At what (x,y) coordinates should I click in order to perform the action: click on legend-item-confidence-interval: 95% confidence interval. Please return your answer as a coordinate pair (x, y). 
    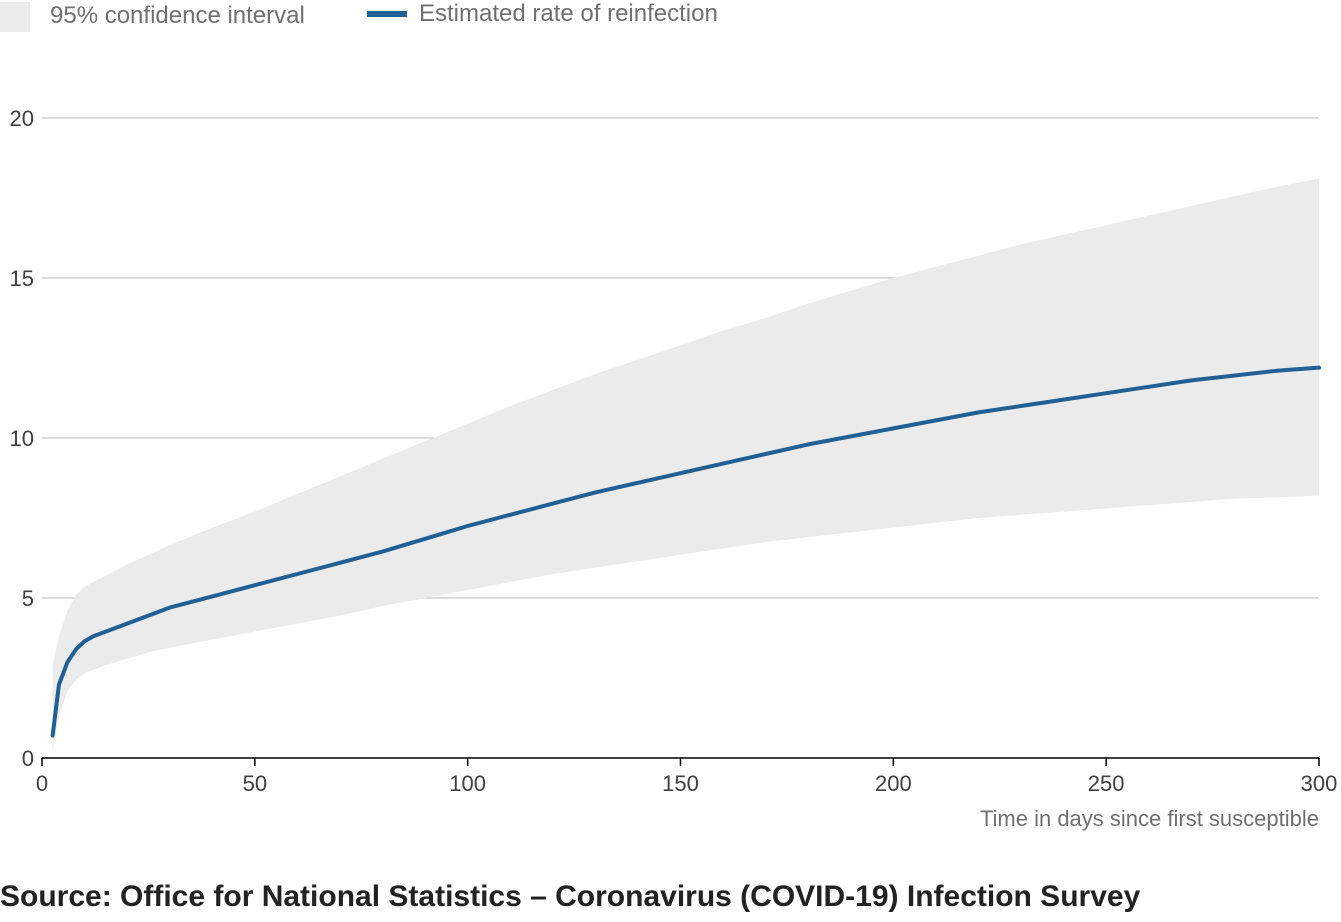
    Looking at the image, I should click on (152, 16).